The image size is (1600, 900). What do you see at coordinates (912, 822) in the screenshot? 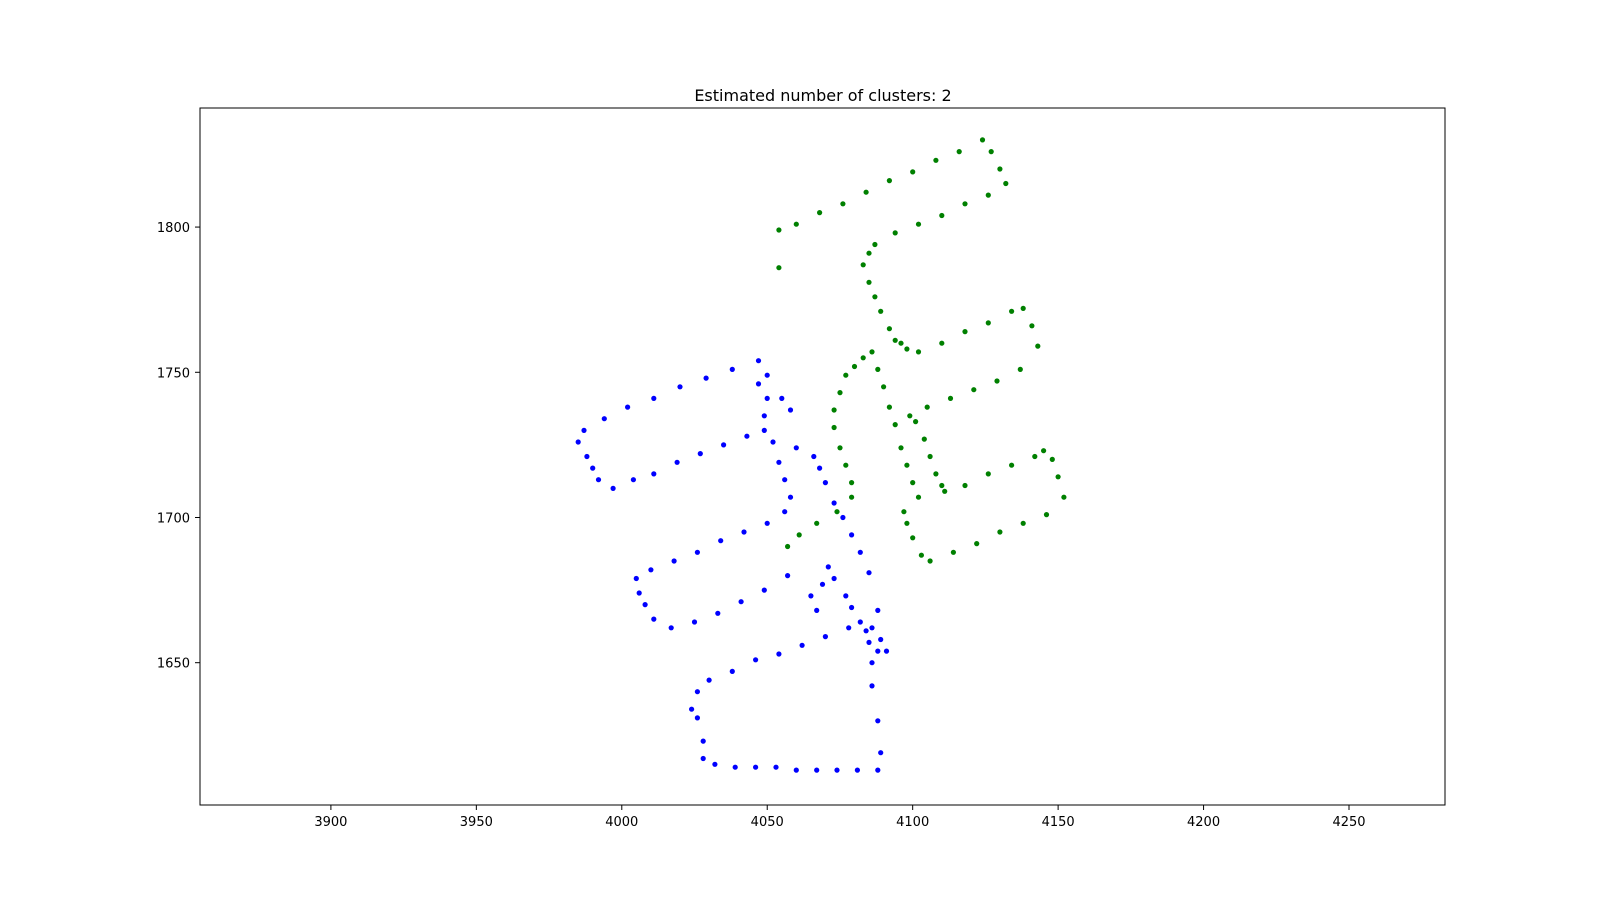
I see `x-tick-label: 4100` at bounding box center [912, 822].